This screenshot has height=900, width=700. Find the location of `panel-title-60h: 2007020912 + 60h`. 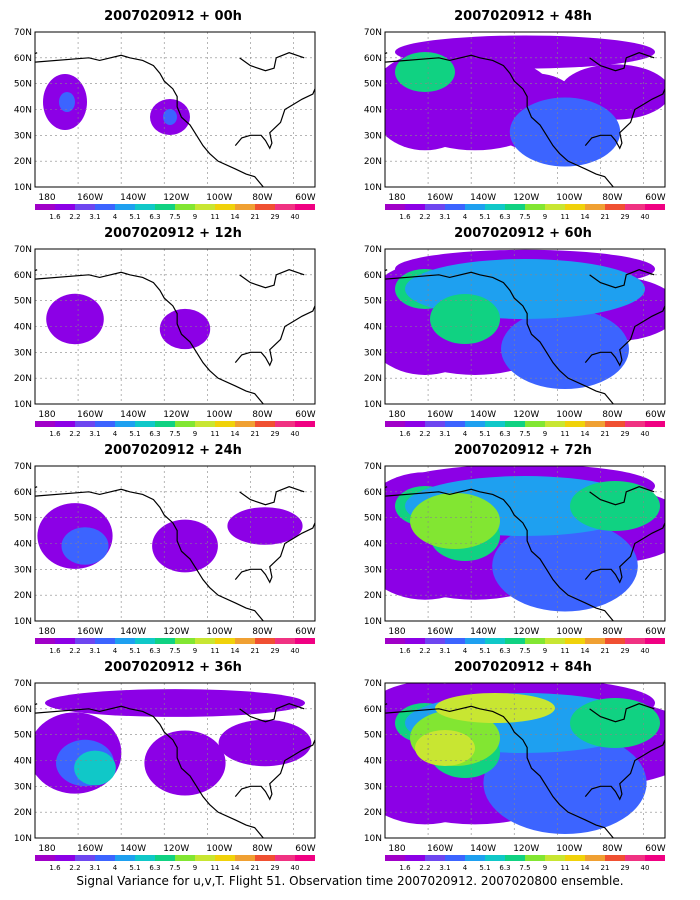

panel-title-60h: 2007020912 + 60h is located at coordinates (523, 233).